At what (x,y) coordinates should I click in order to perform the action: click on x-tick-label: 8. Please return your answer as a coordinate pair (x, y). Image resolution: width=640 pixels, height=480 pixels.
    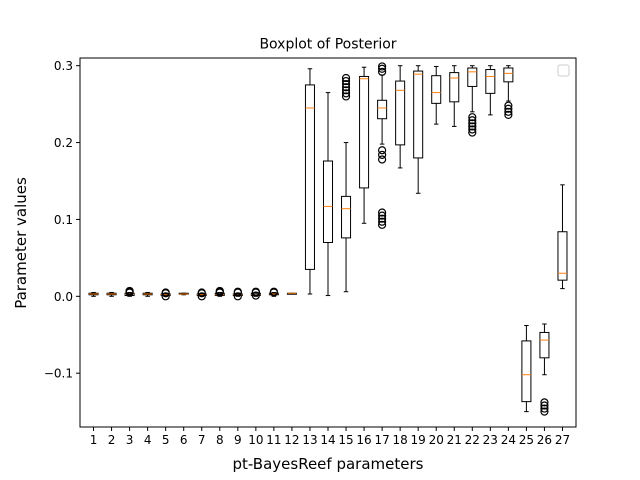
    Looking at the image, I should click on (220, 440).